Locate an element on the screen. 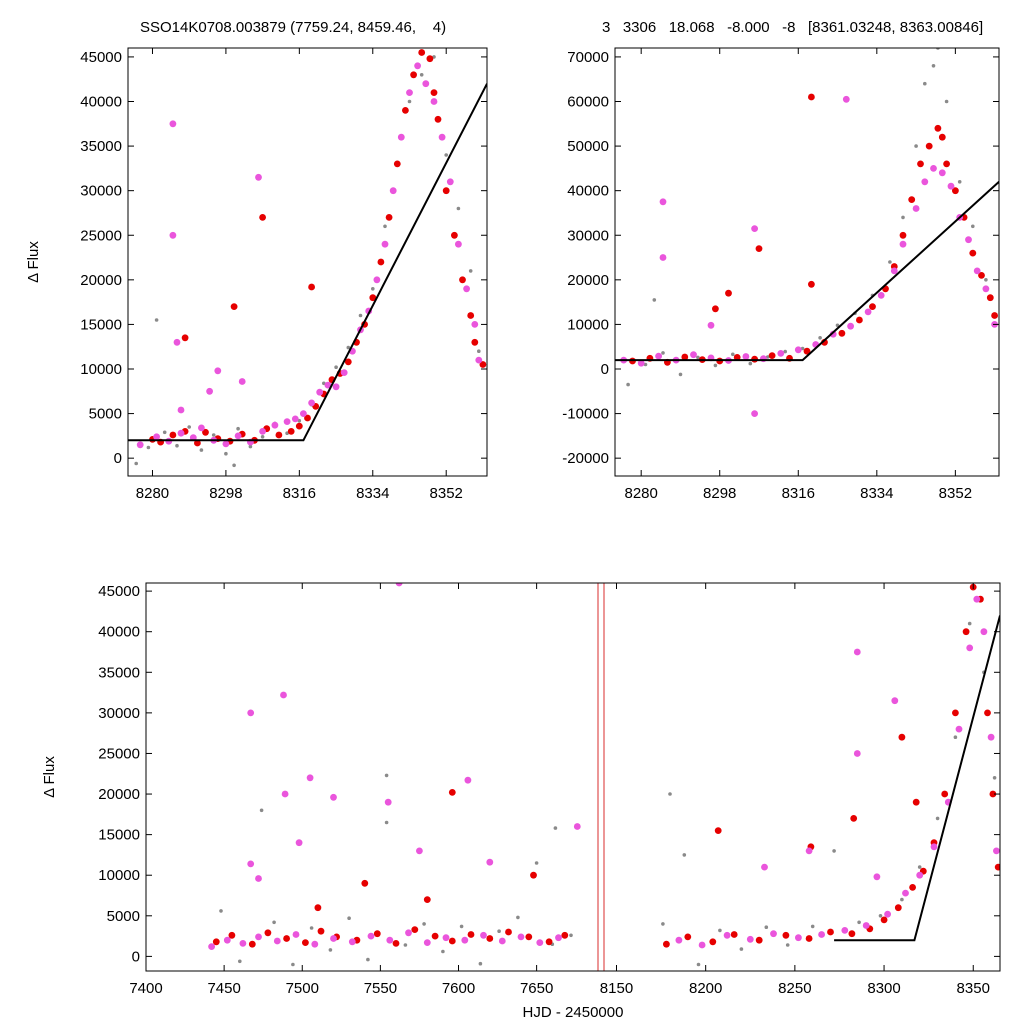  fit-line is located at coordinates (807, 271).